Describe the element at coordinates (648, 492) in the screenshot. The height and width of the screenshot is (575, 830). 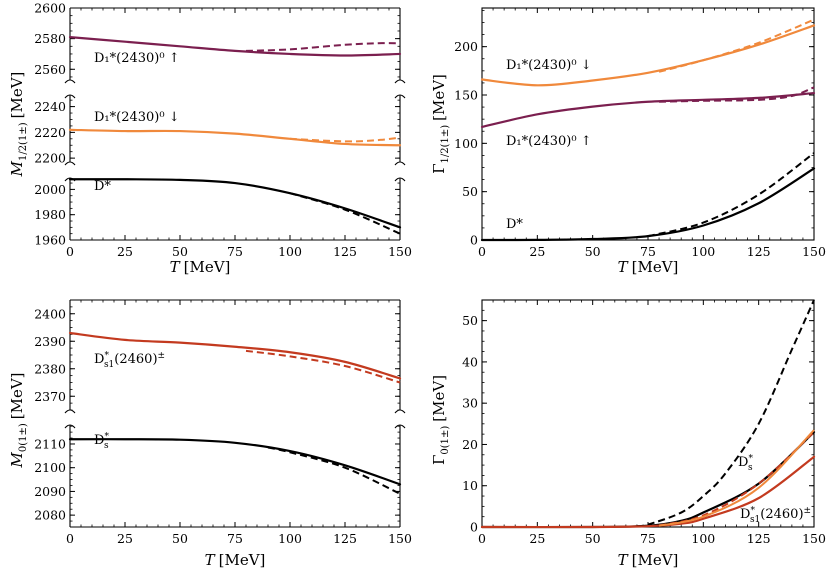
I see `p4-series-red-solid` at that location.